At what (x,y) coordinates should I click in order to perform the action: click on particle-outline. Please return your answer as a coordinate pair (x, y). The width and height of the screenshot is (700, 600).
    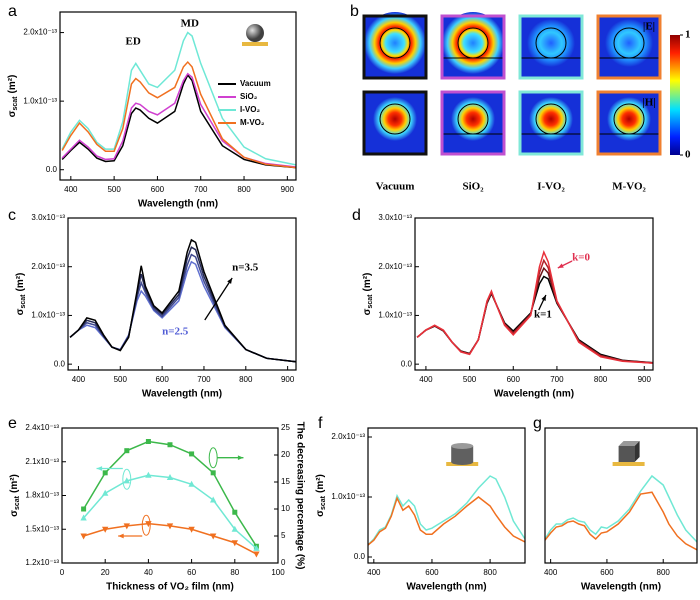
    Looking at the image, I should click on (395, 43).